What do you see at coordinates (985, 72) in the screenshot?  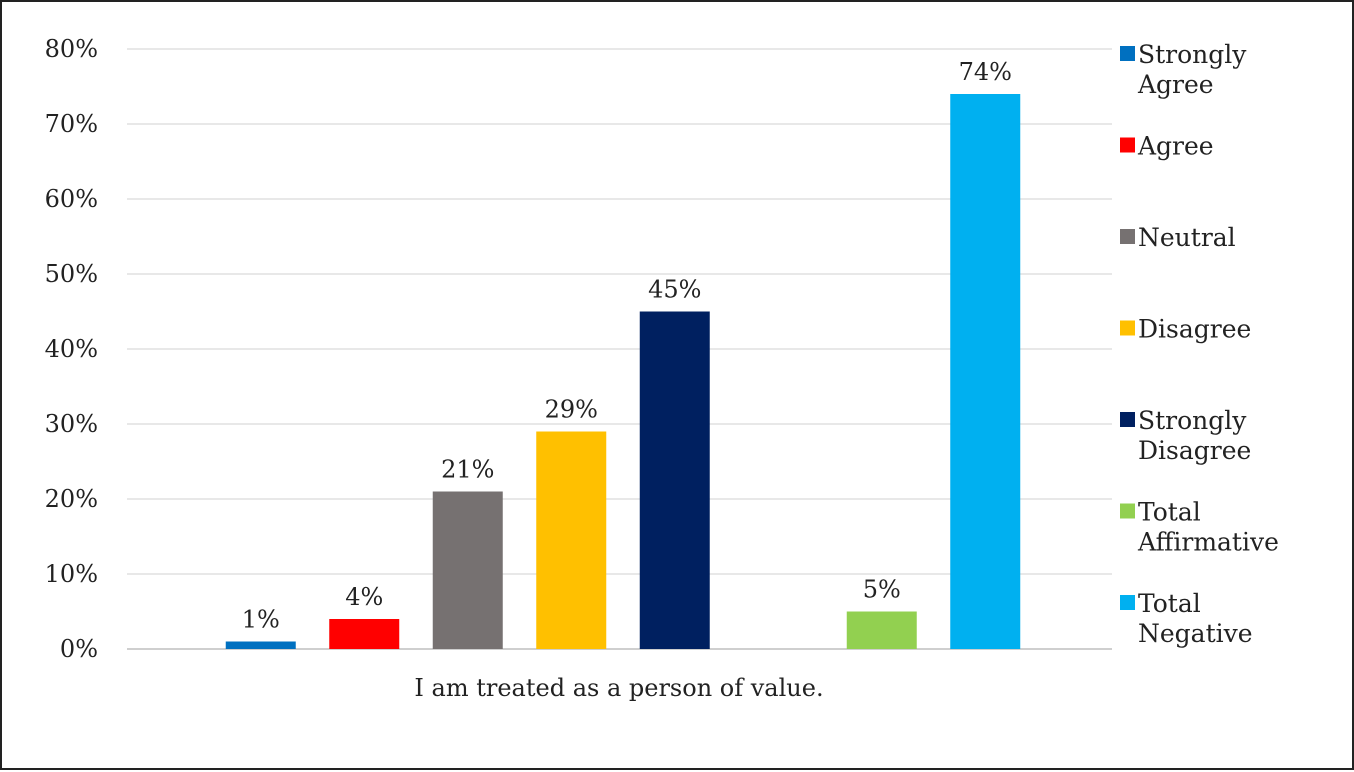 I see `data-label: 74%` at bounding box center [985, 72].